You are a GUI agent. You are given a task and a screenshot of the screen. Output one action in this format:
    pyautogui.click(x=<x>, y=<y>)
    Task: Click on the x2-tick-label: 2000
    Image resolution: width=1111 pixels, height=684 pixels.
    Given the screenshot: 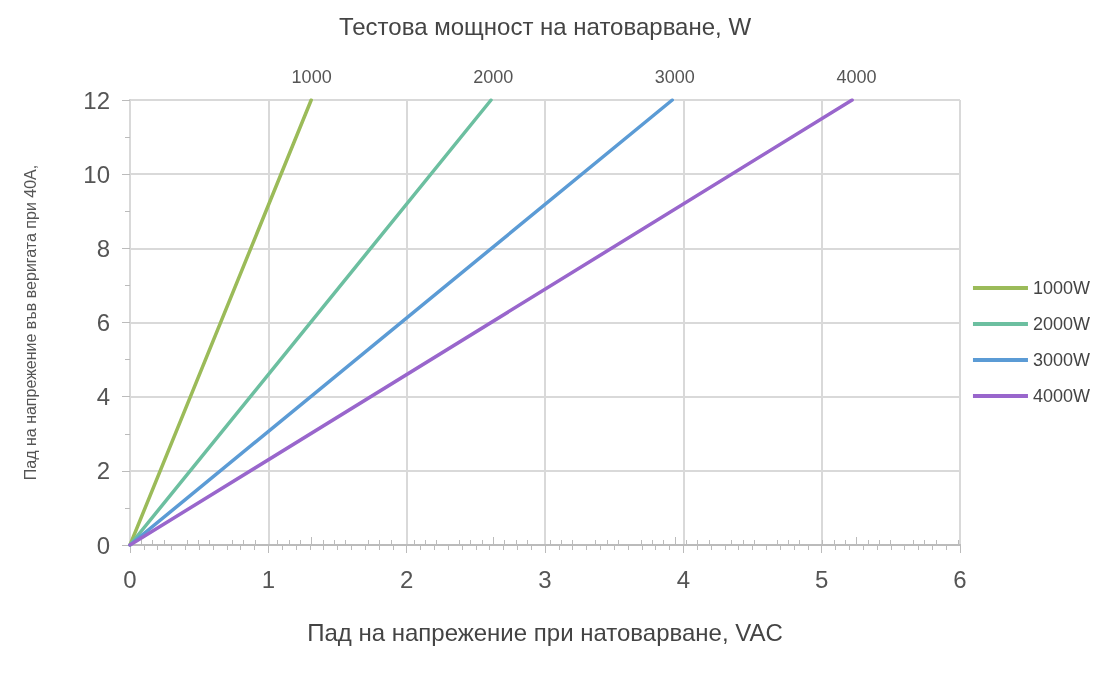 What is the action you would take?
    pyautogui.click(x=493, y=77)
    